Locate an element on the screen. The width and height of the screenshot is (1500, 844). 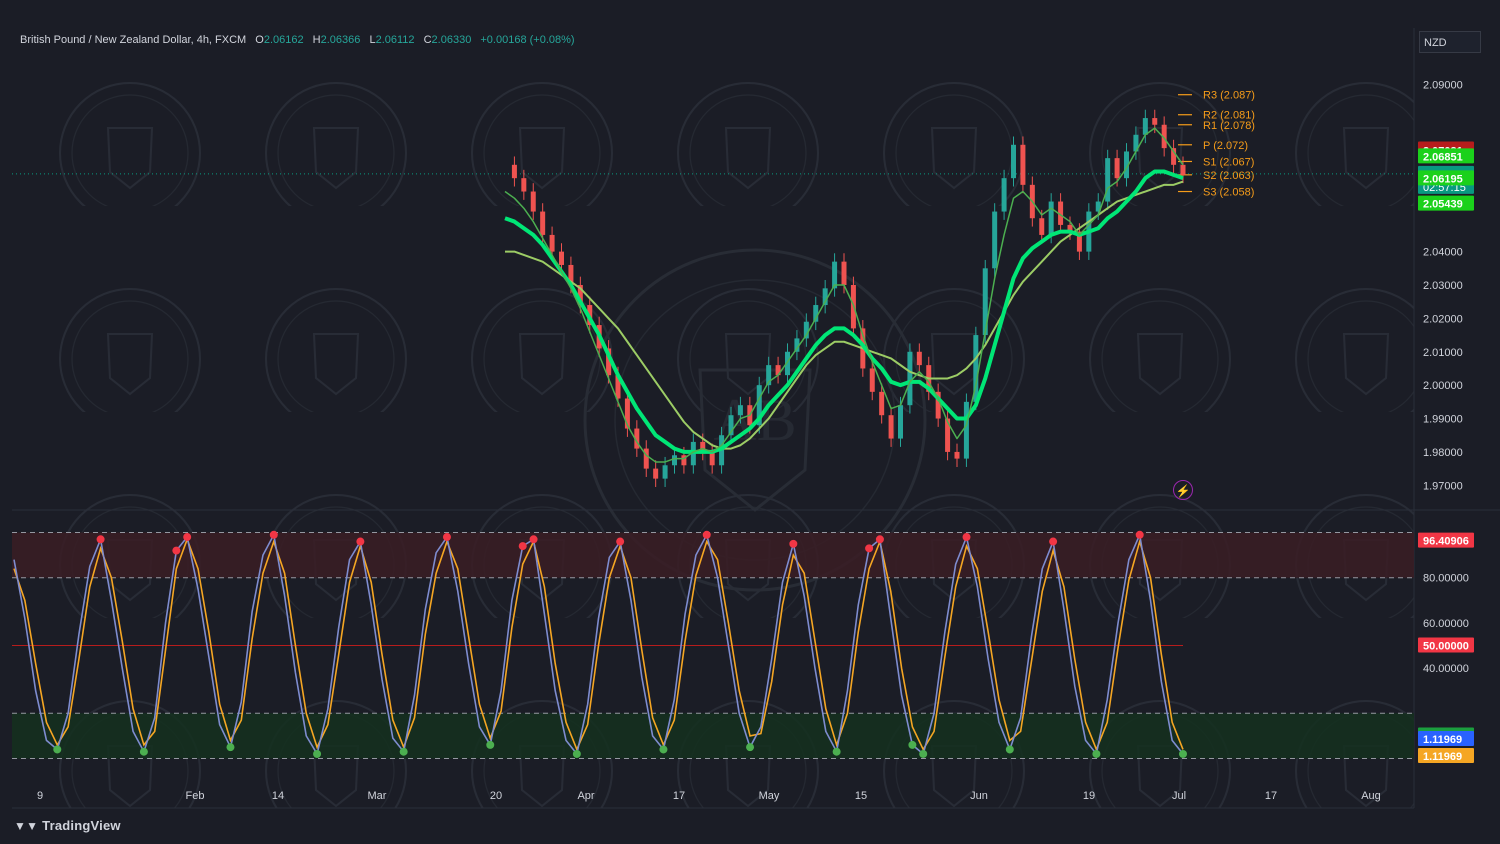
open-label: O is located at coordinates (259, 40).